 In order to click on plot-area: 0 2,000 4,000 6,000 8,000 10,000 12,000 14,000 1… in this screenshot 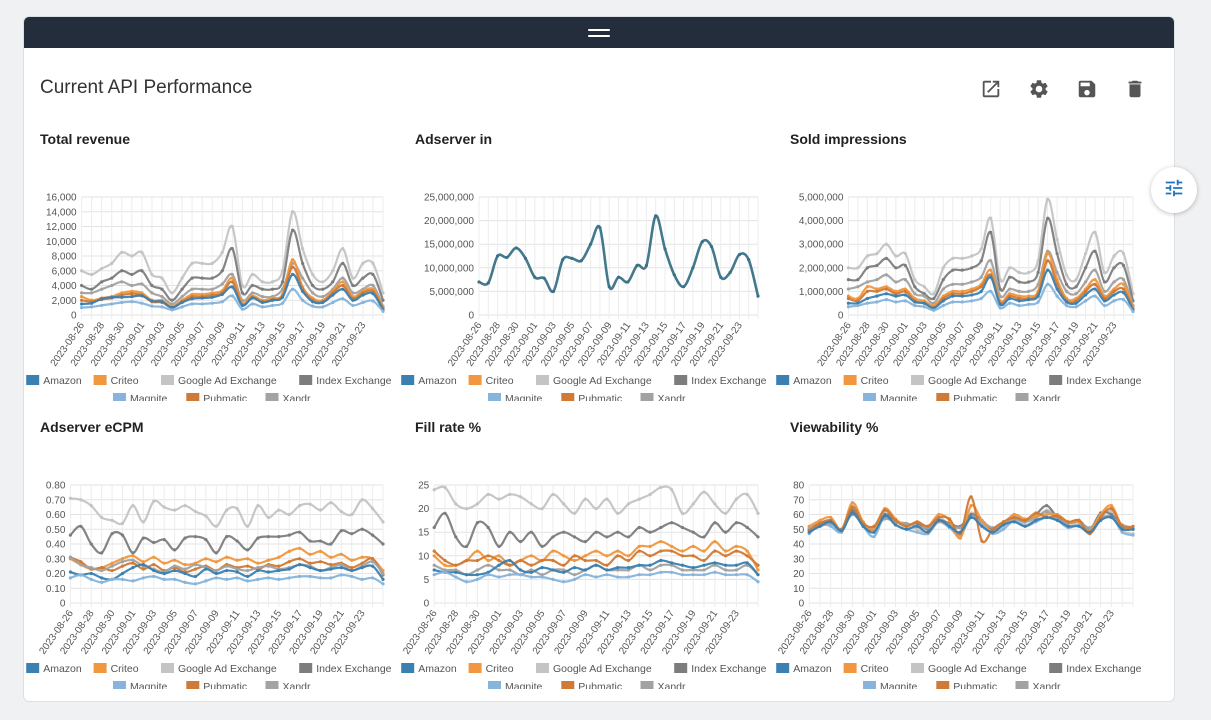, I will do `click(215, 281)`.